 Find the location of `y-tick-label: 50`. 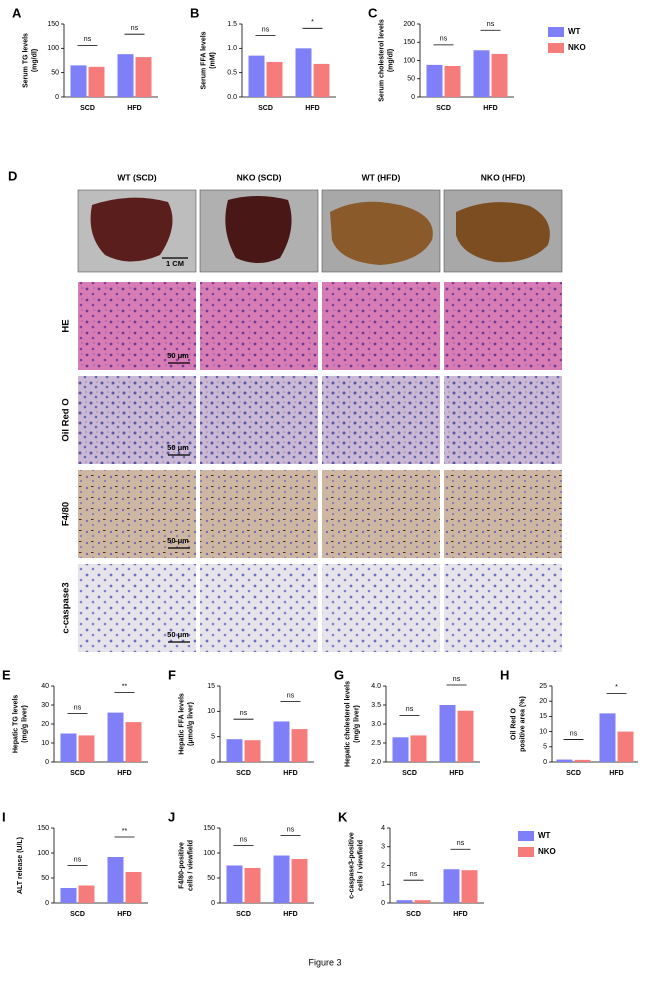

y-tick-label: 50 is located at coordinates (55, 73).